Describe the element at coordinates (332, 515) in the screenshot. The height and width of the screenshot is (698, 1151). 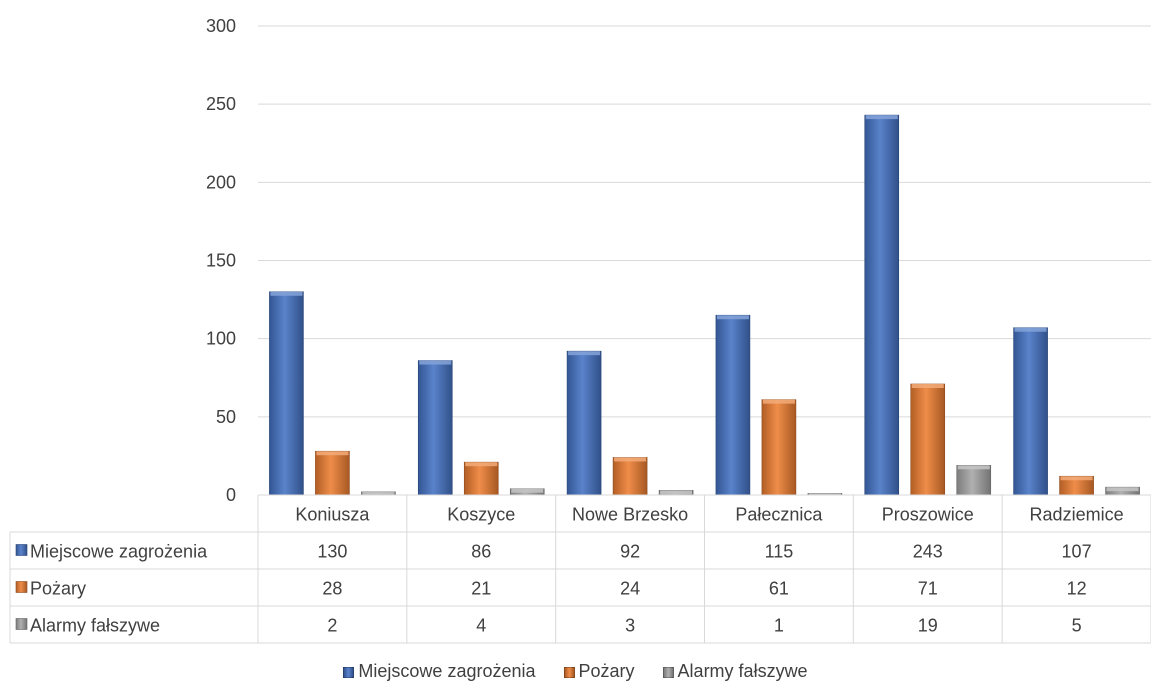
I see `x-tick-label: Koniusza` at that location.